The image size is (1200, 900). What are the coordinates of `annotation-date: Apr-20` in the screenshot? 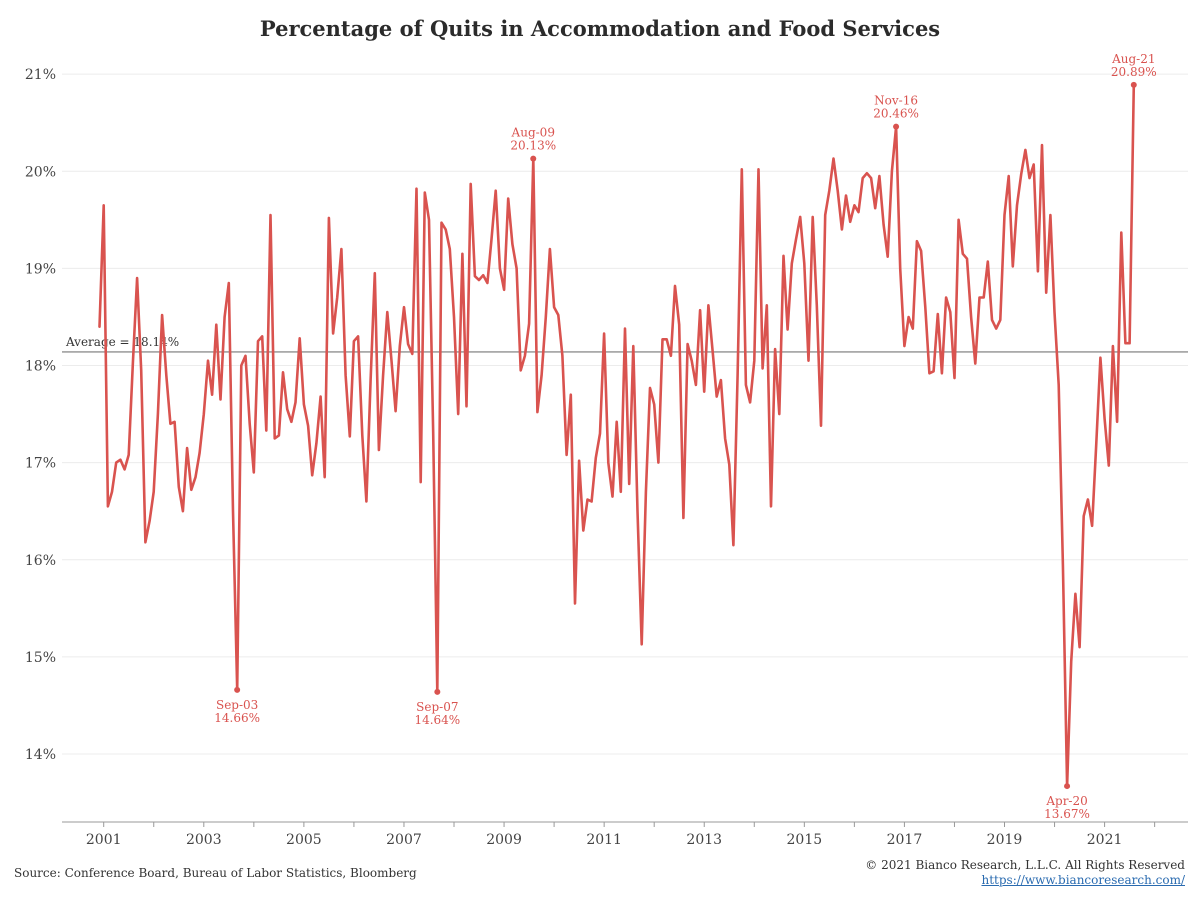 It's located at (1066, 801).